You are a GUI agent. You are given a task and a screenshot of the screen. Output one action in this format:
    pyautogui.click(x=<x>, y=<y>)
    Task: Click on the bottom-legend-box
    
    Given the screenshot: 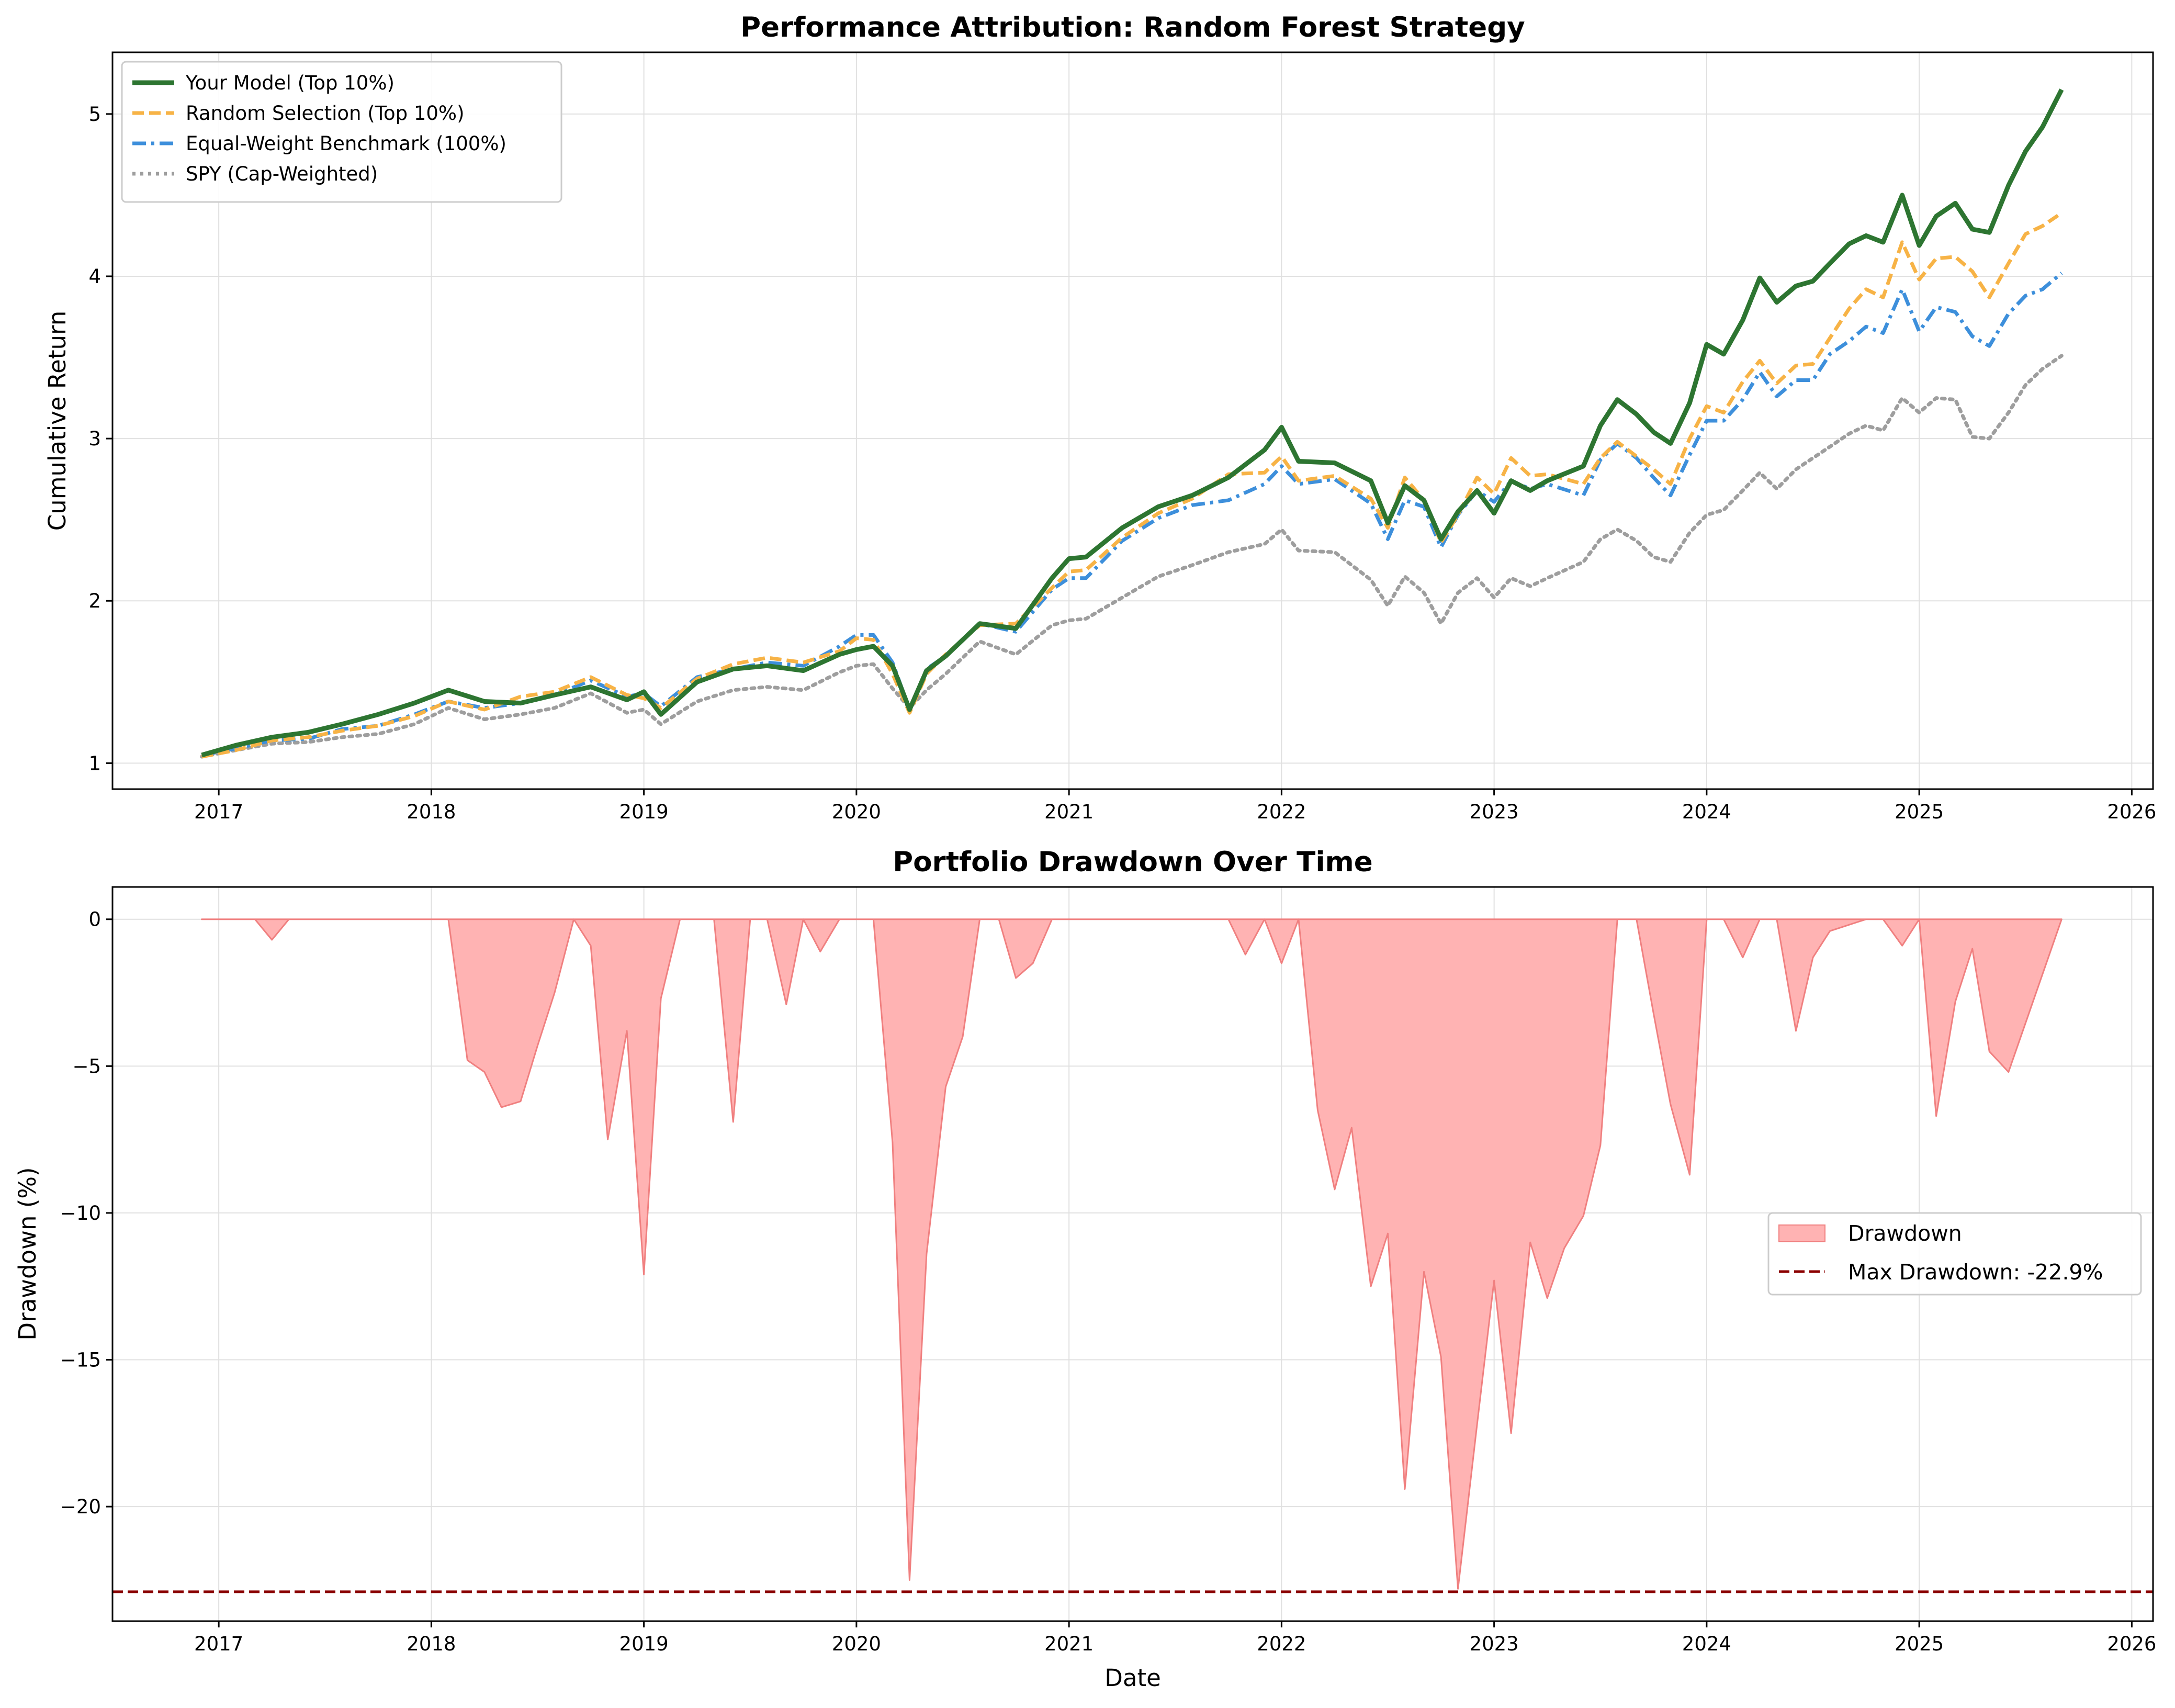 What is the action you would take?
    pyautogui.click(x=1955, y=1254)
    